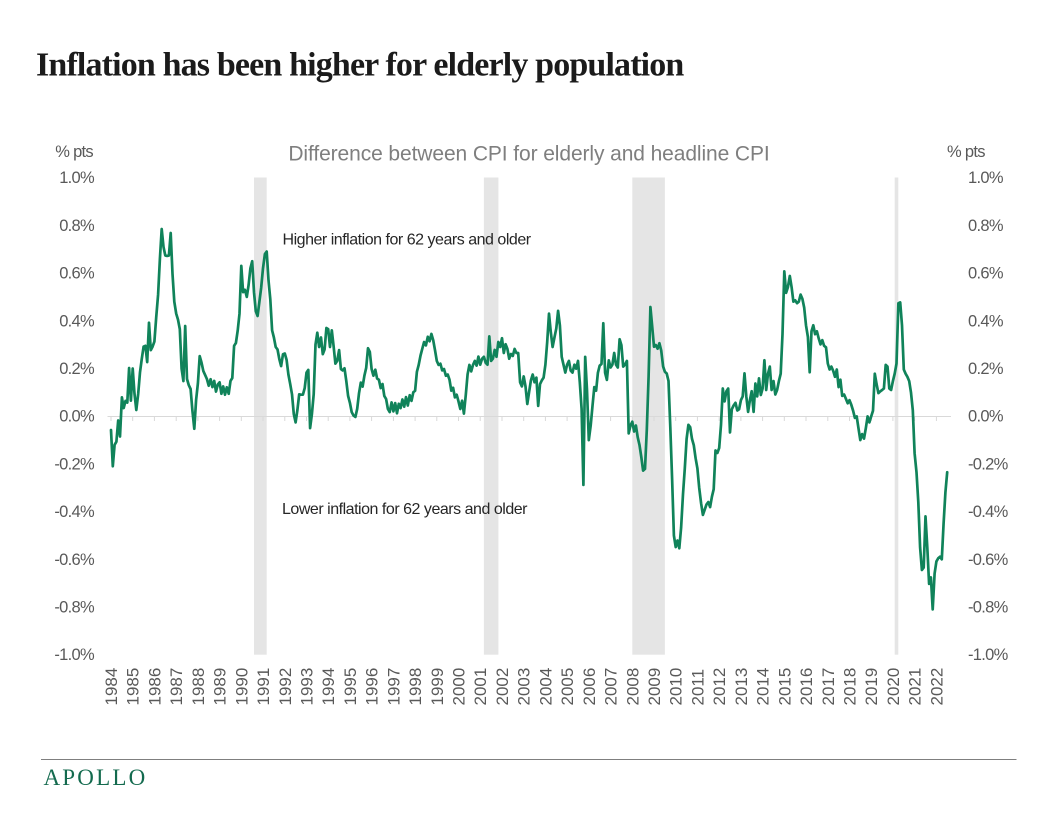 The width and height of the screenshot is (1056, 816). What do you see at coordinates (133, 687) in the screenshot?
I see `svg-text: 1985` at bounding box center [133, 687].